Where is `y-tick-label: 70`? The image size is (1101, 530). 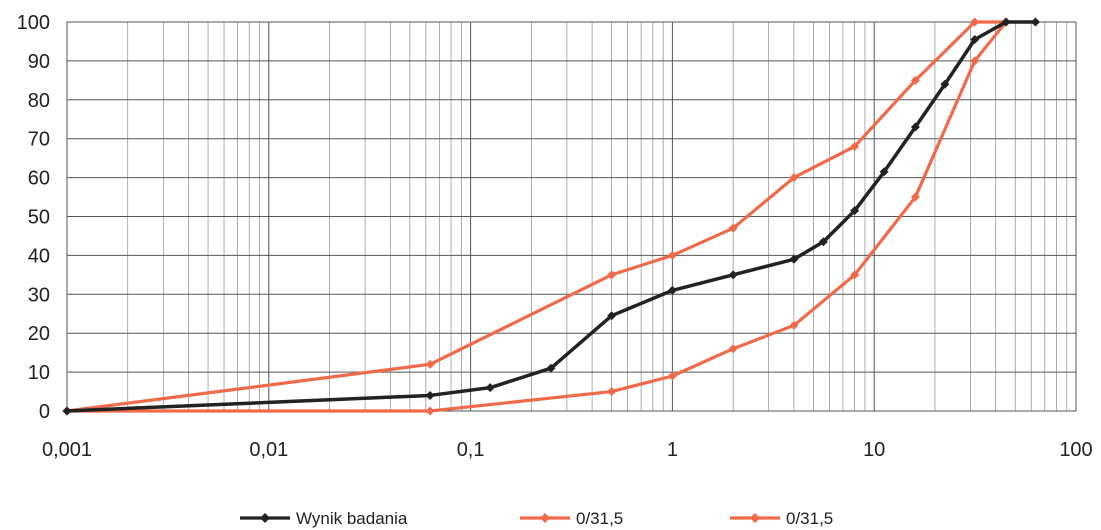 y-tick-label: 70 is located at coordinates (39, 140).